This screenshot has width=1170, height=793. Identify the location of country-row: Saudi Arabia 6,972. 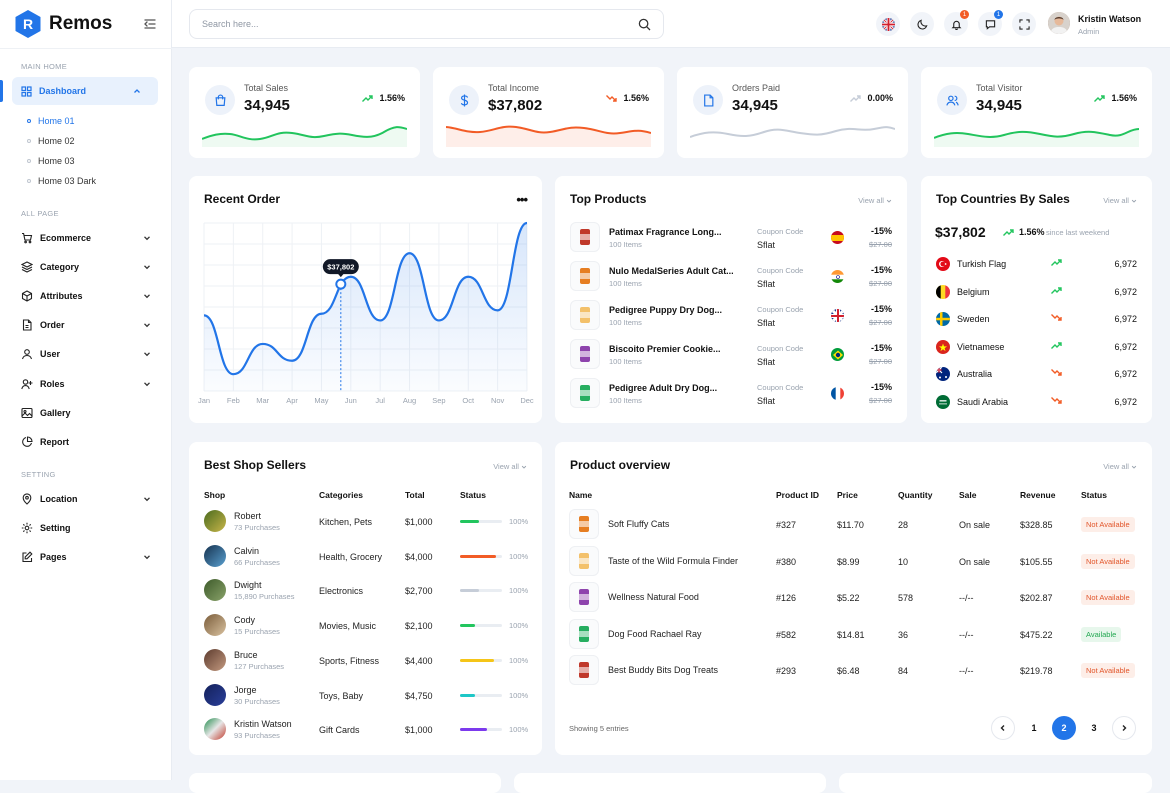
(1036, 402).